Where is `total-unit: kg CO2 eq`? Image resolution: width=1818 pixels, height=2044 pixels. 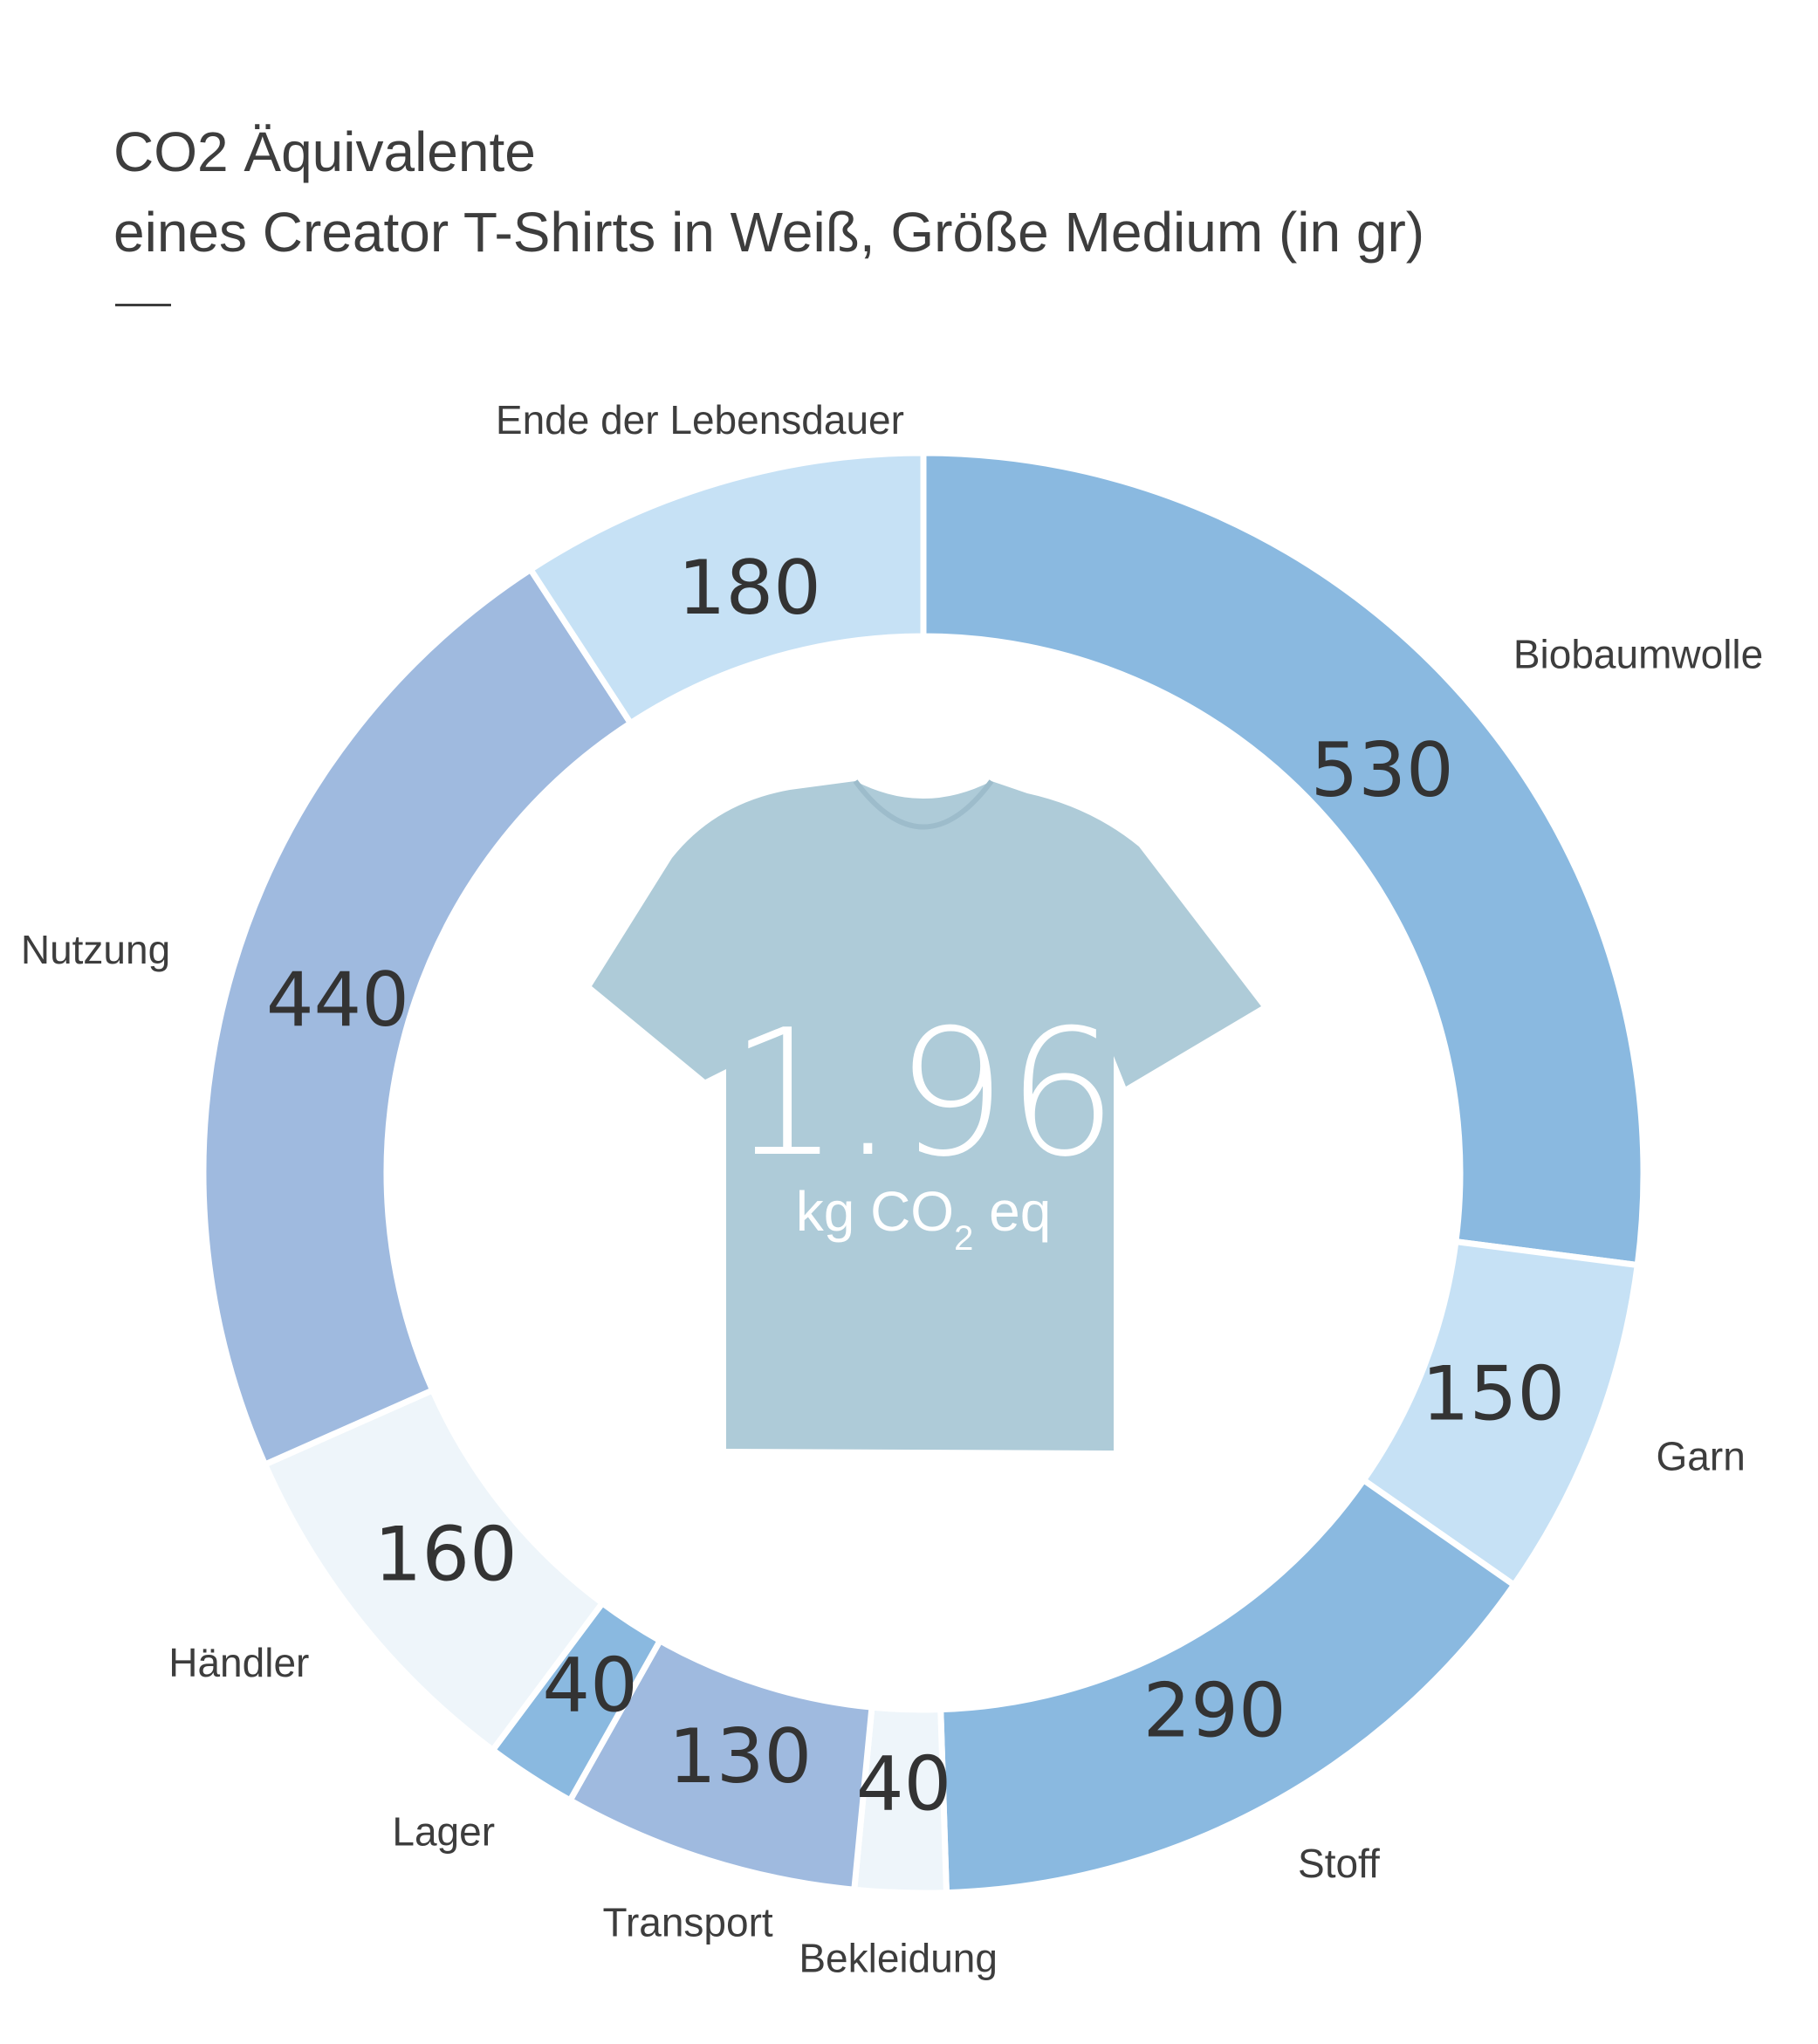 total-unit: kg CO2 eq is located at coordinates (924, 1219).